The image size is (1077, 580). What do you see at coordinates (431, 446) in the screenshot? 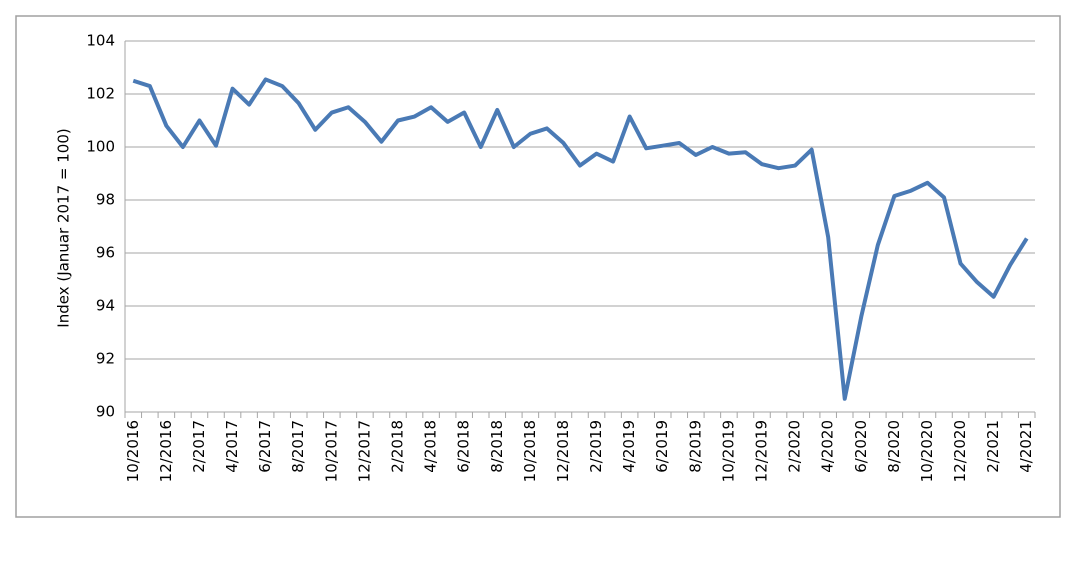
I see `x-tick-label: 4/2018` at bounding box center [431, 446].